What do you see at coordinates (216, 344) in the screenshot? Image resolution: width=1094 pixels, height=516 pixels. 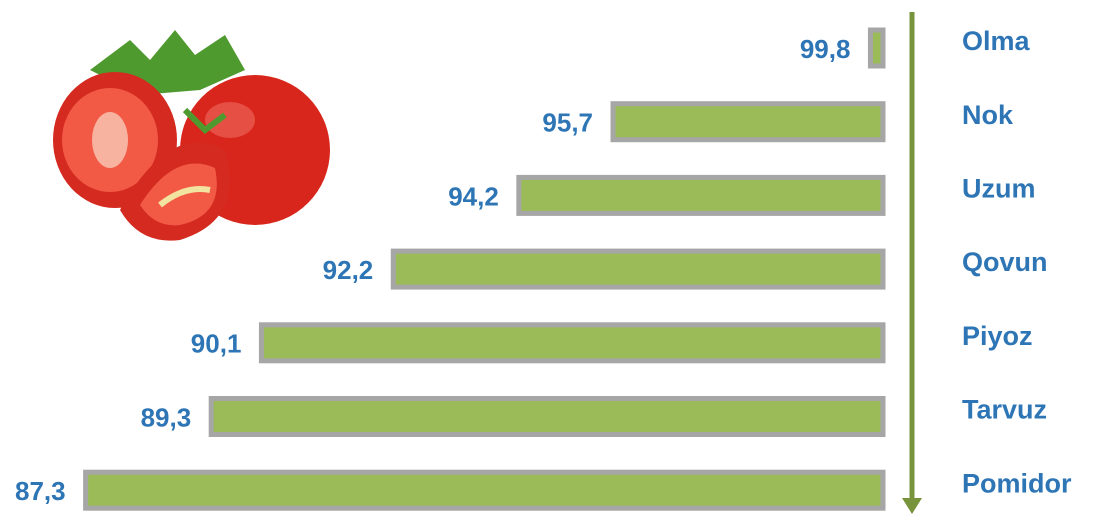 I see `value-label: 90,1` at bounding box center [216, 344].